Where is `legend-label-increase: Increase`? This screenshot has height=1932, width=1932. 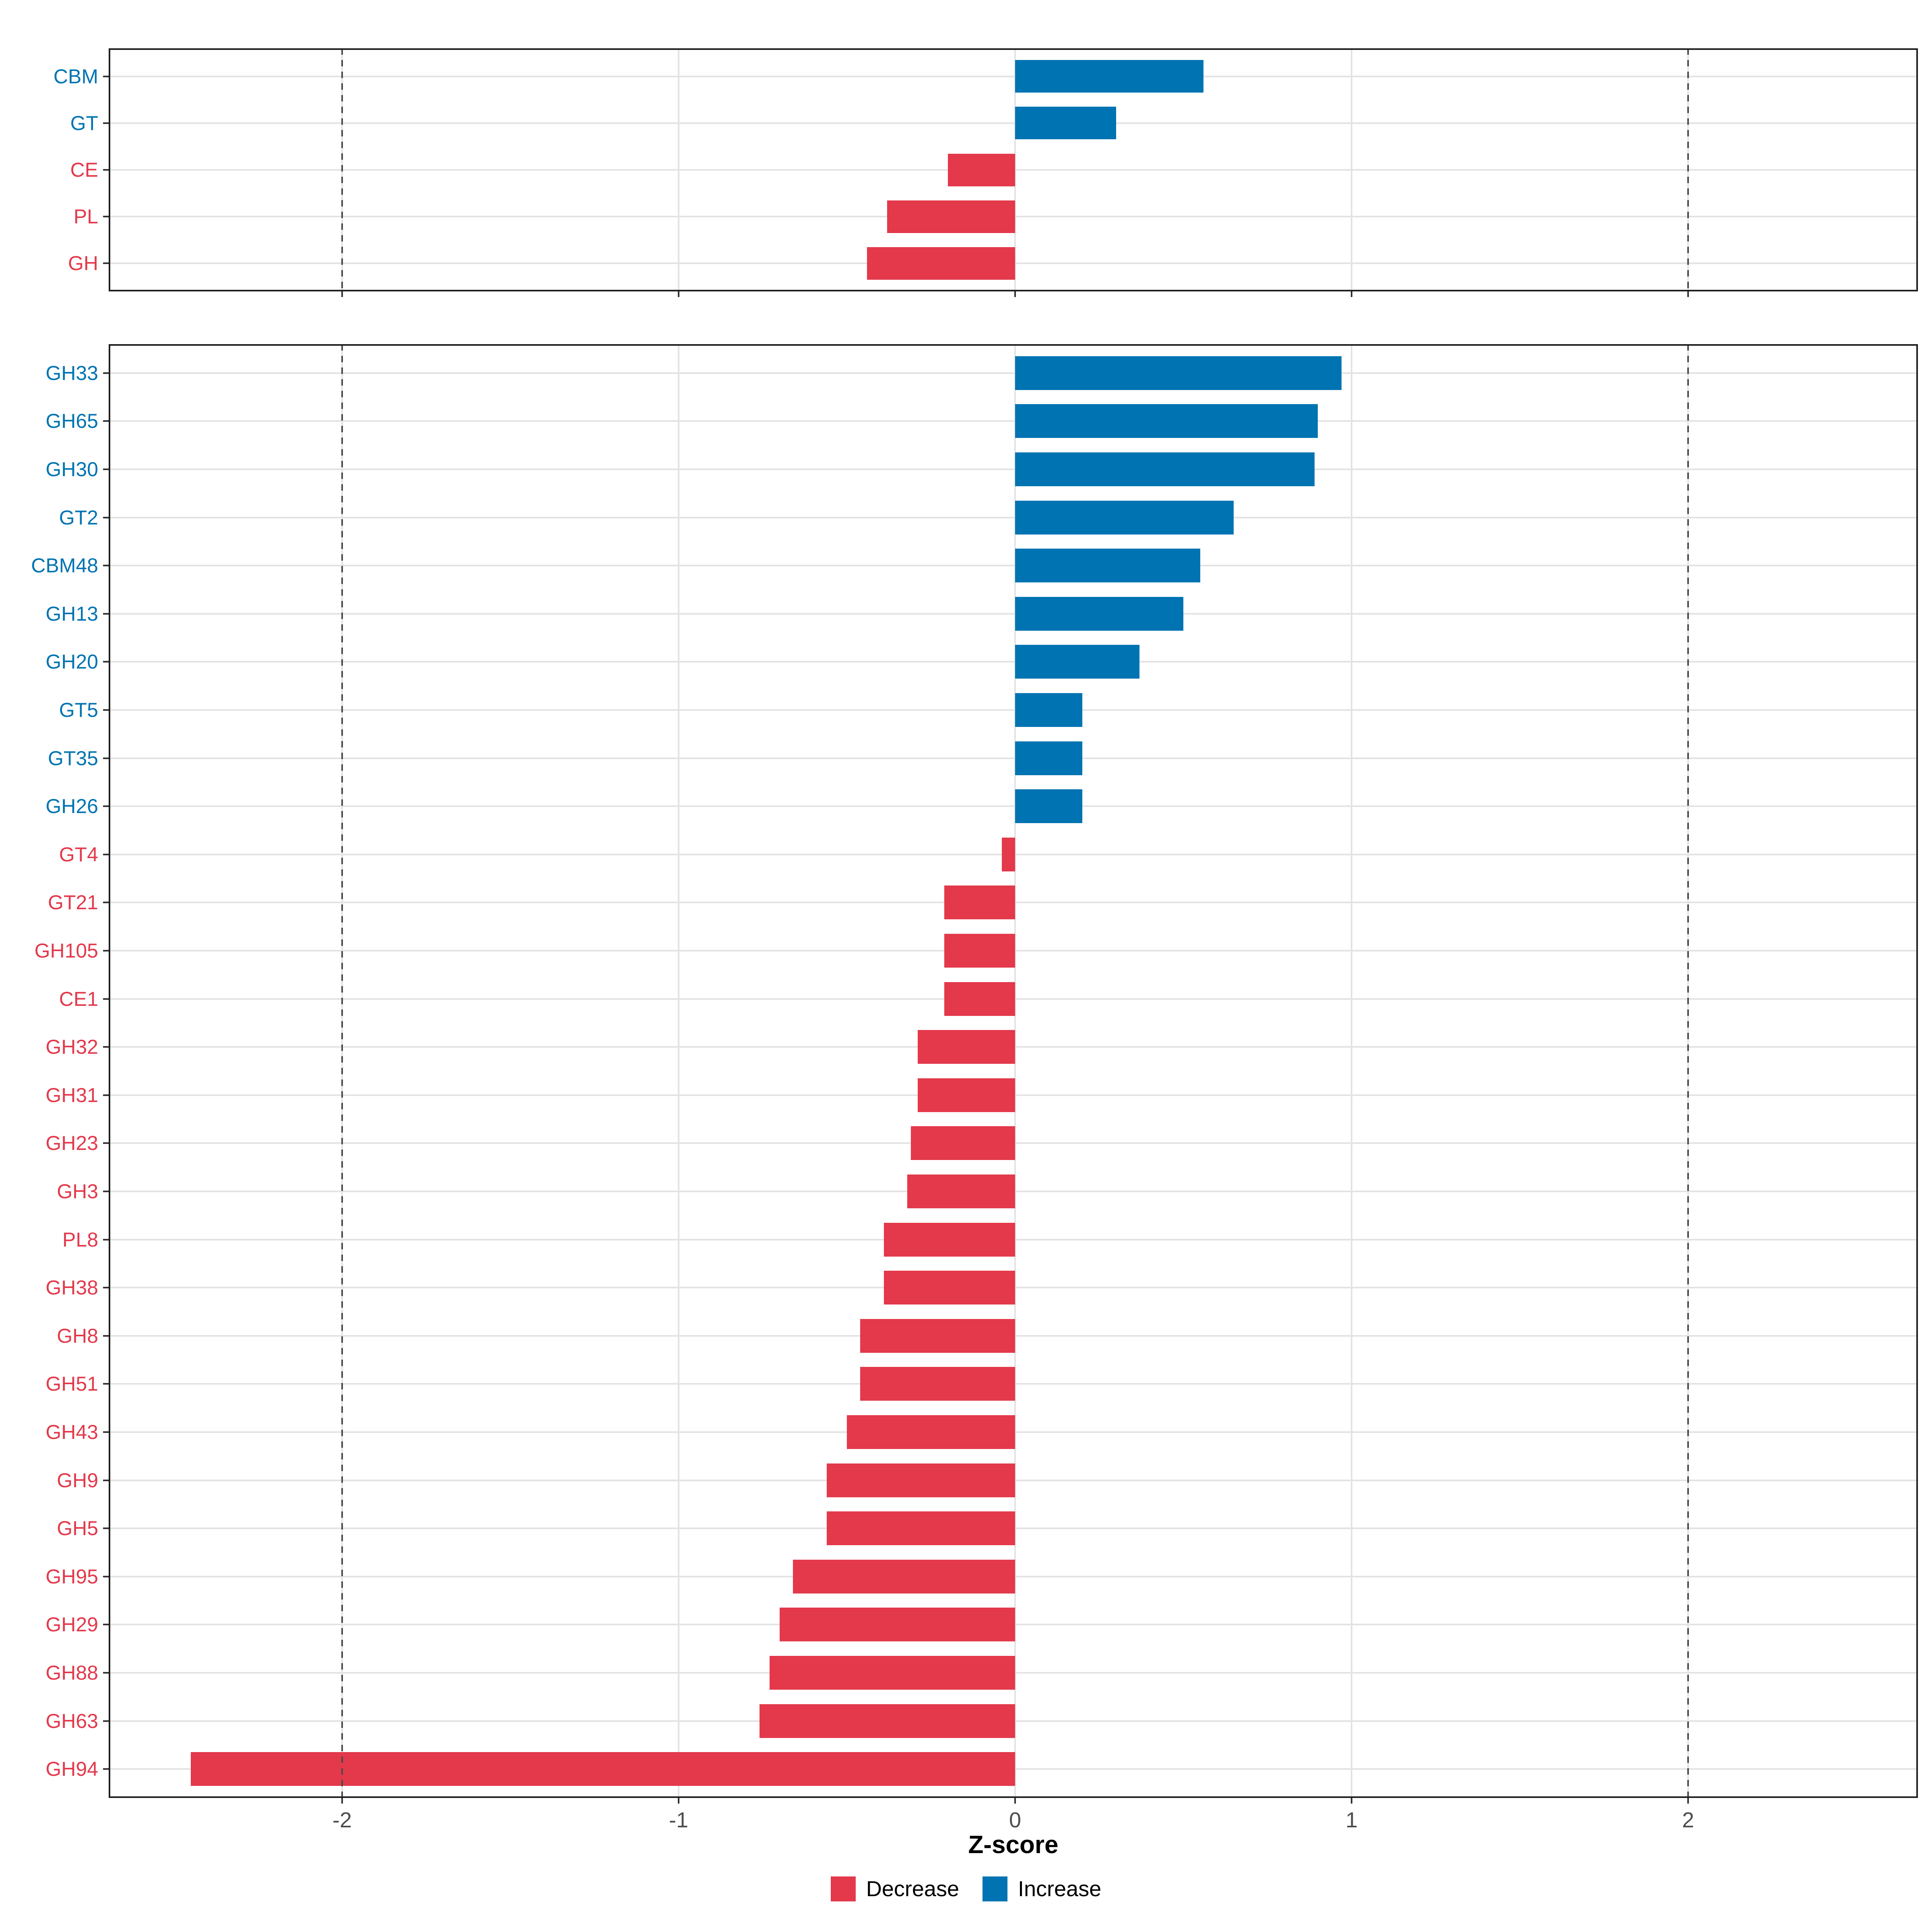
legend-label-increase: Increase is located at coordinates (1060, 1889).